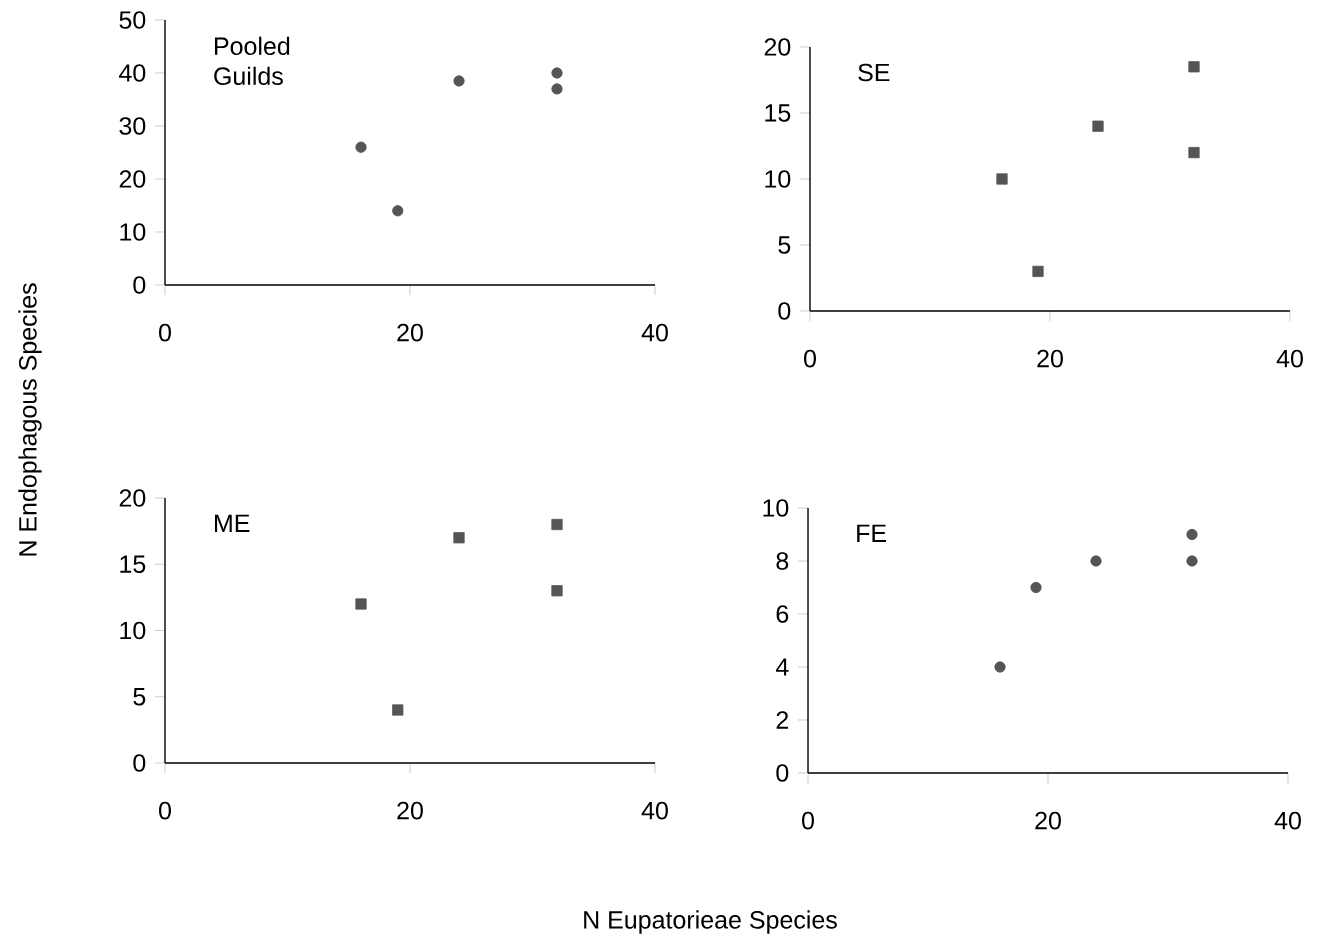 The height and width of the screenshot is (944, 1326). Describe the element at coordinates (782, 667) in the screenshot. I see `y-tick-label: 4` at that location.